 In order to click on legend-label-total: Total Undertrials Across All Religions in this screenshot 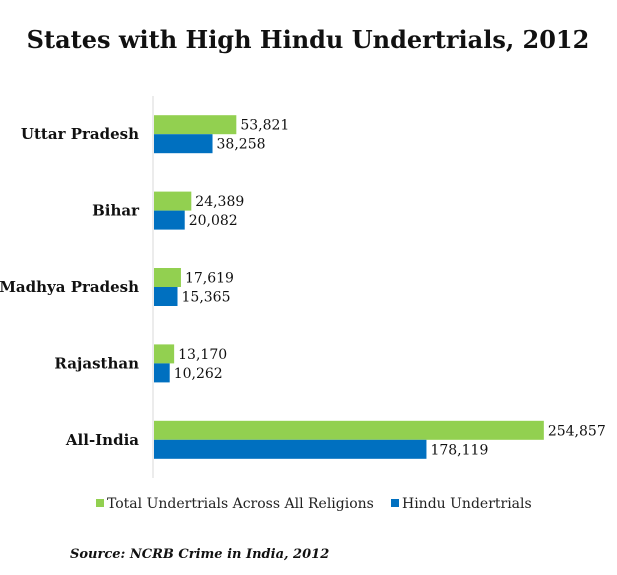, I will do `click(240, 504)`.